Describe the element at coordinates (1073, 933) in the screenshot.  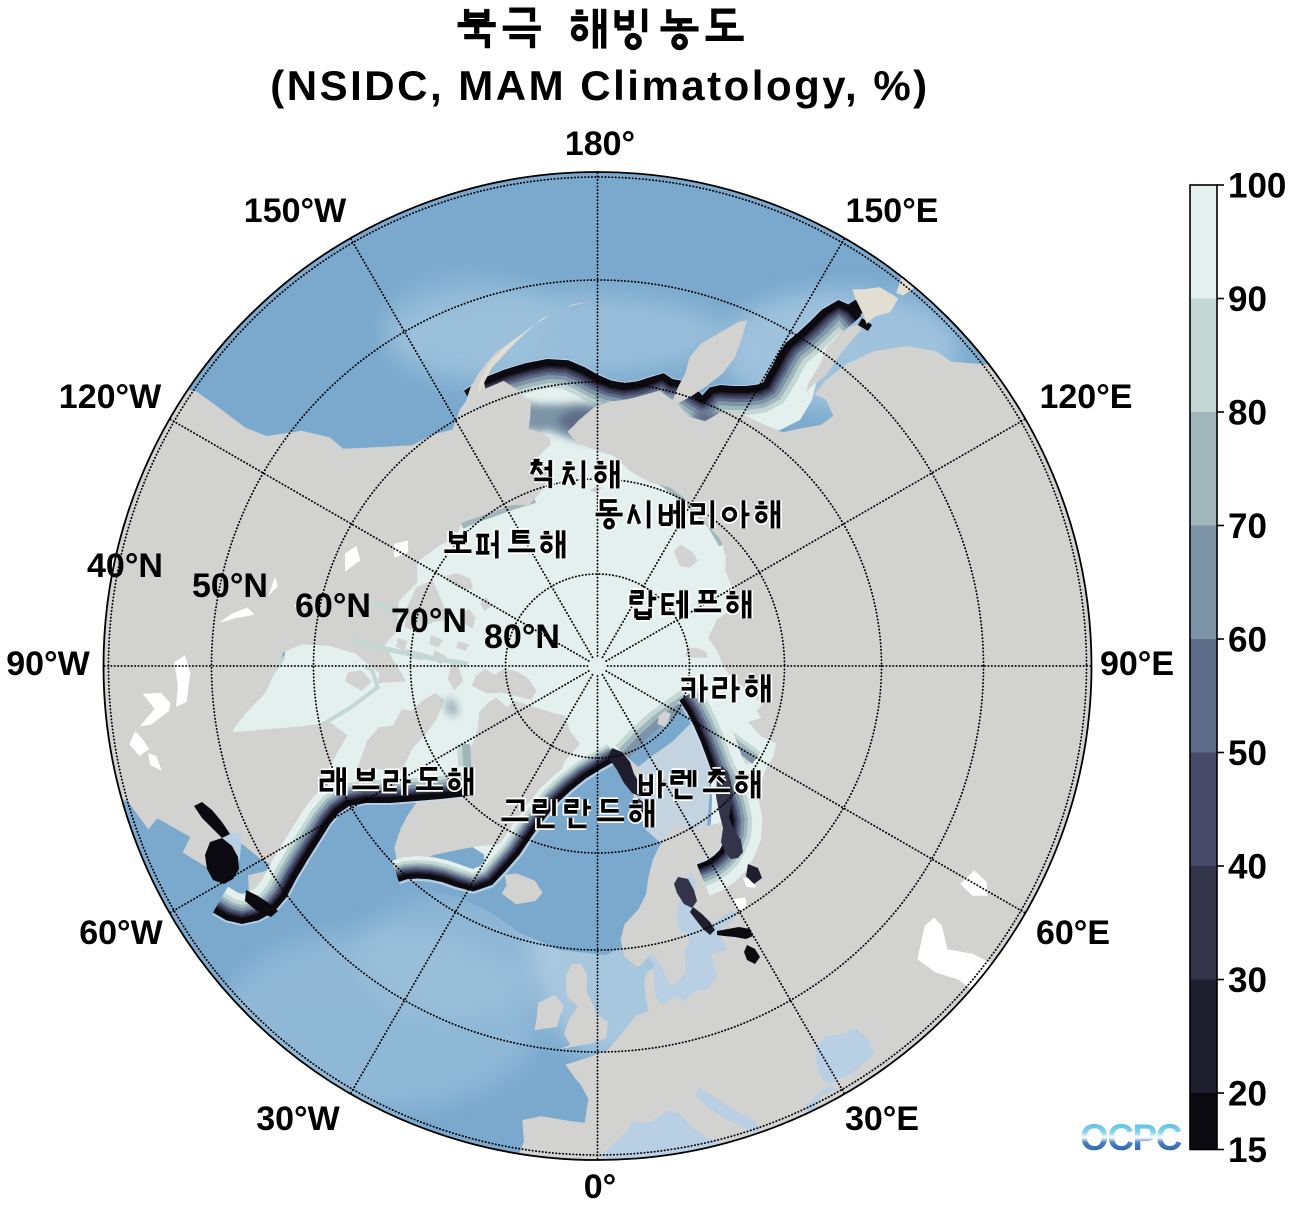
I see `svg-text: 60°E` at that location.